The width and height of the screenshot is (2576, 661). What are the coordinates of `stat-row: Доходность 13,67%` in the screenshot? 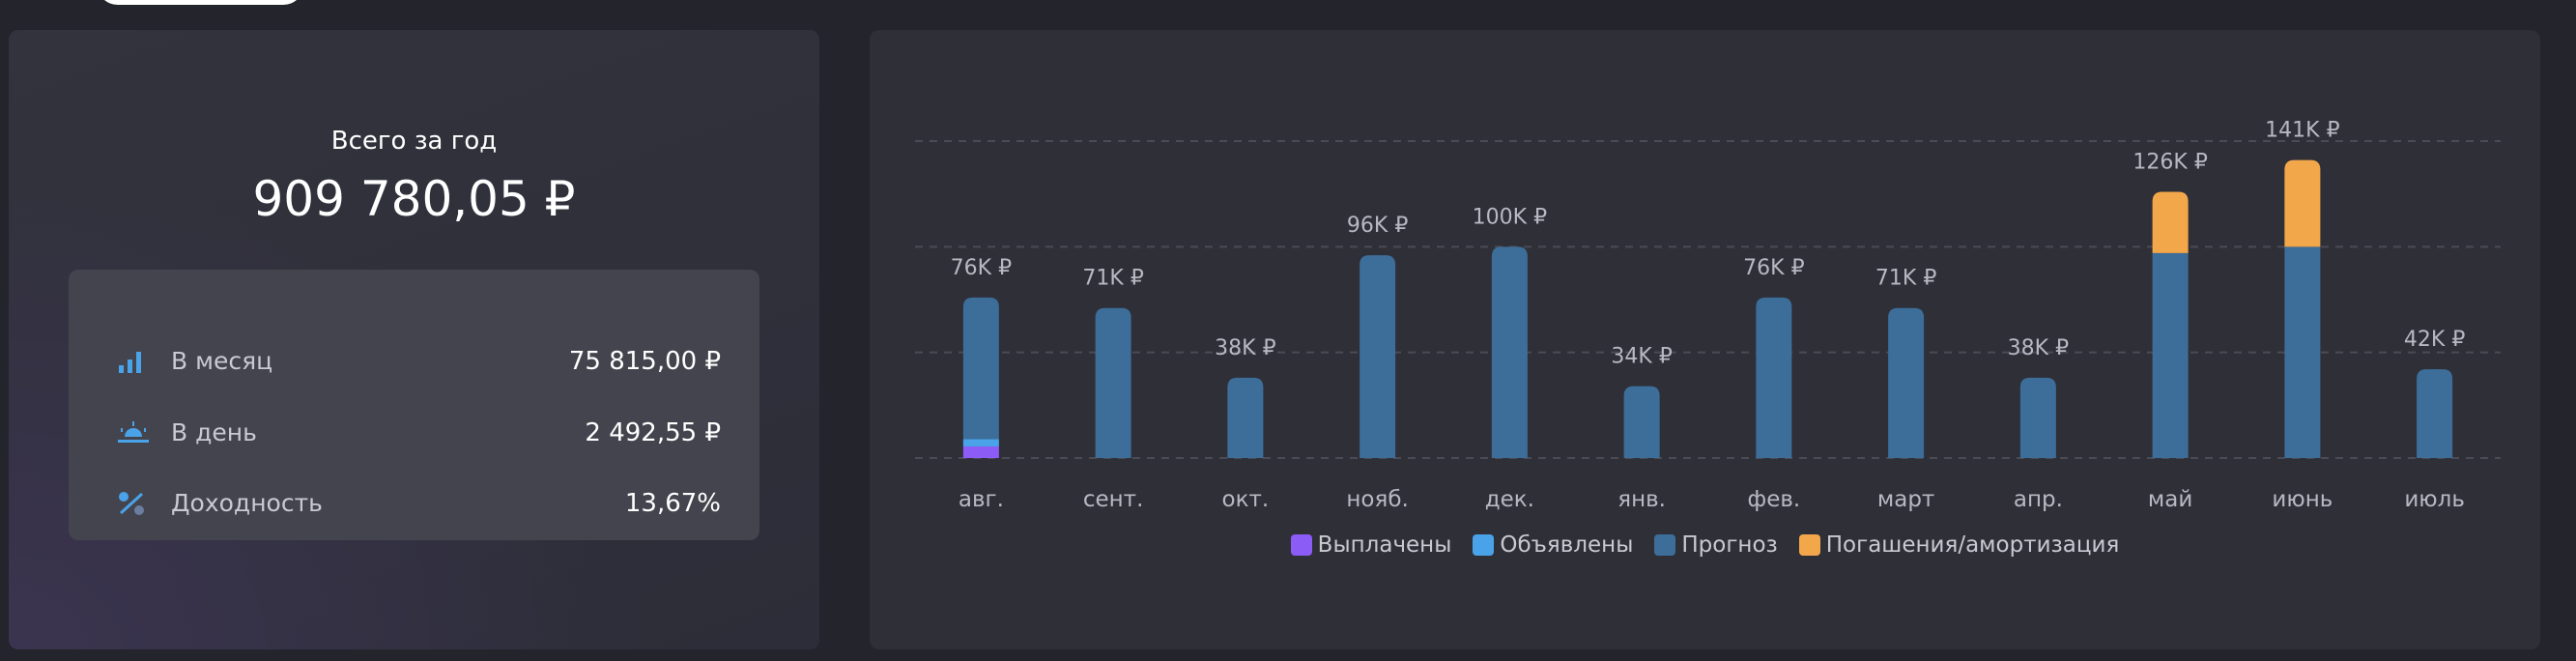 It's located at (414, 503).